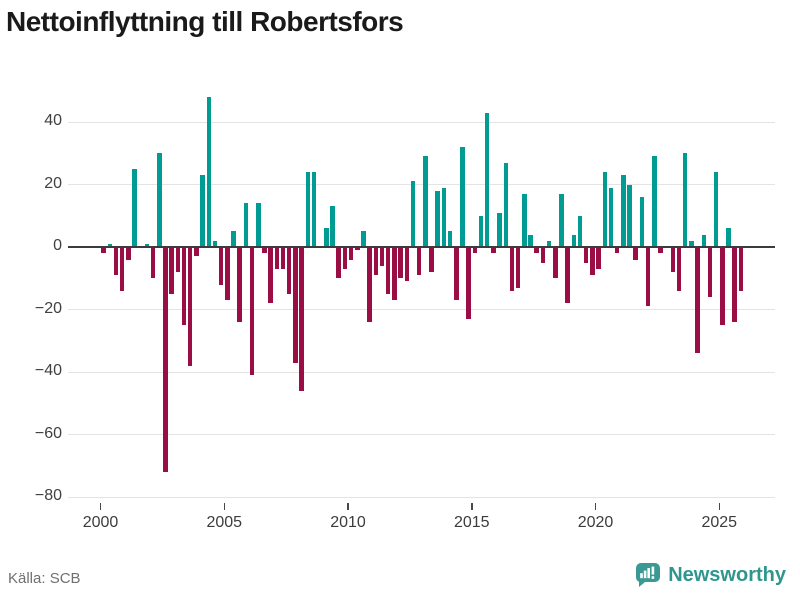 The width and height of the screenshot is (800, 600). Describe the element at coordinates (648, 575) in the screenshot. I see `newsworthy-icon` at that location.